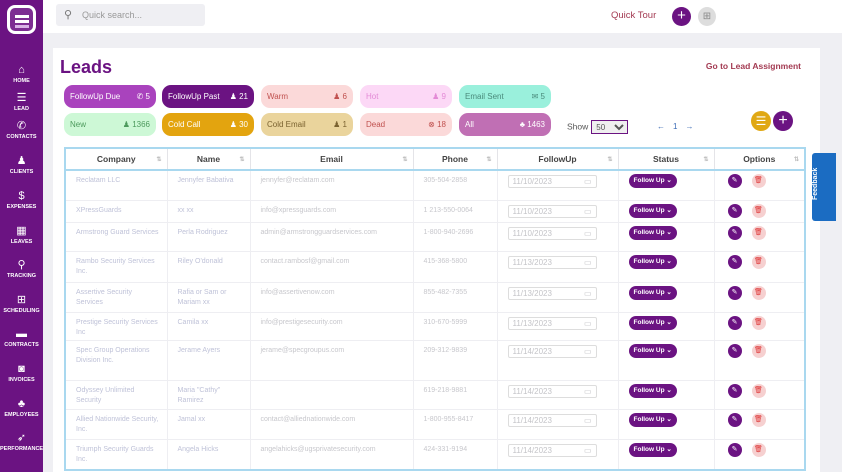 Image resolution: width=842 pixels, height=472 pixels. I want to click on sidebar-item-scheduling: ⊞ SCHEDULING, so click(21, 304).